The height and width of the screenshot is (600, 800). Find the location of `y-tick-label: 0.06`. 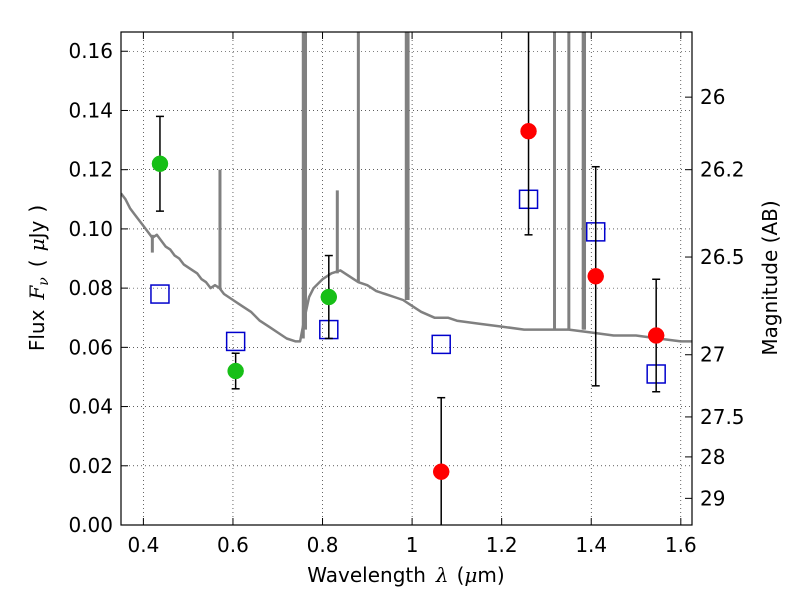

y-tick-label: 0.06 is located at coordinates (90, 347).